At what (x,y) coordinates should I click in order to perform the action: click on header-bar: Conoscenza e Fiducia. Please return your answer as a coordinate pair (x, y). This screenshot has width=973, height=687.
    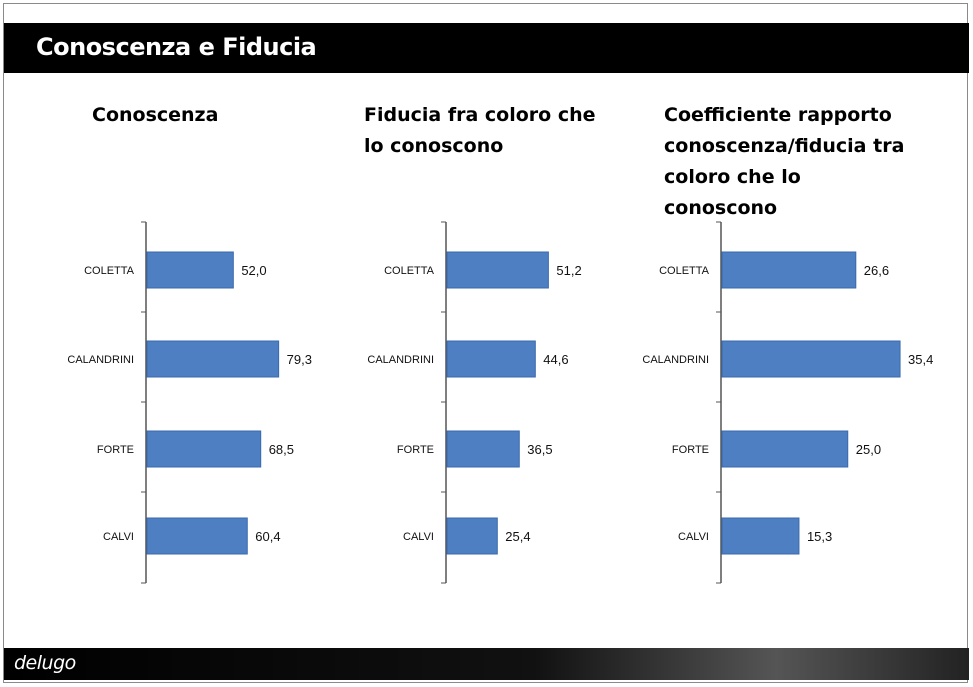
    Looking at the image, I should click on (486, 48).